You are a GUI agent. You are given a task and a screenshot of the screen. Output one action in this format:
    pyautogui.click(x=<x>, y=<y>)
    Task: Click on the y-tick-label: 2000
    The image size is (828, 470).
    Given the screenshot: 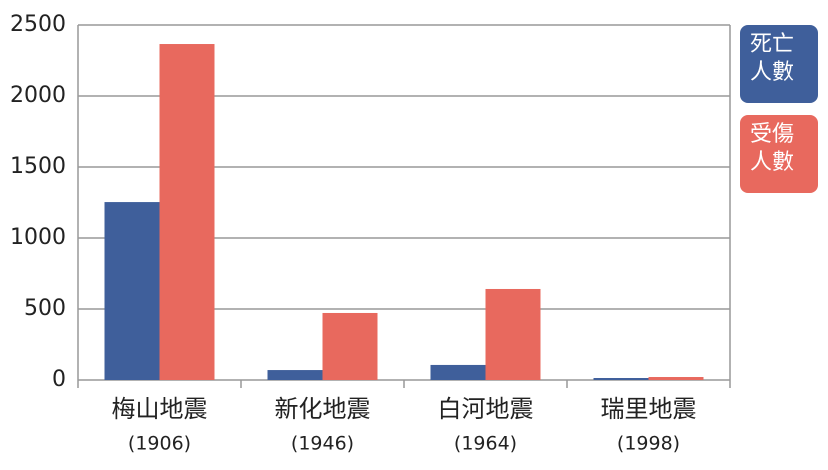 What is the action you would take?
    pyautogui.click(x=38, y=95)
    